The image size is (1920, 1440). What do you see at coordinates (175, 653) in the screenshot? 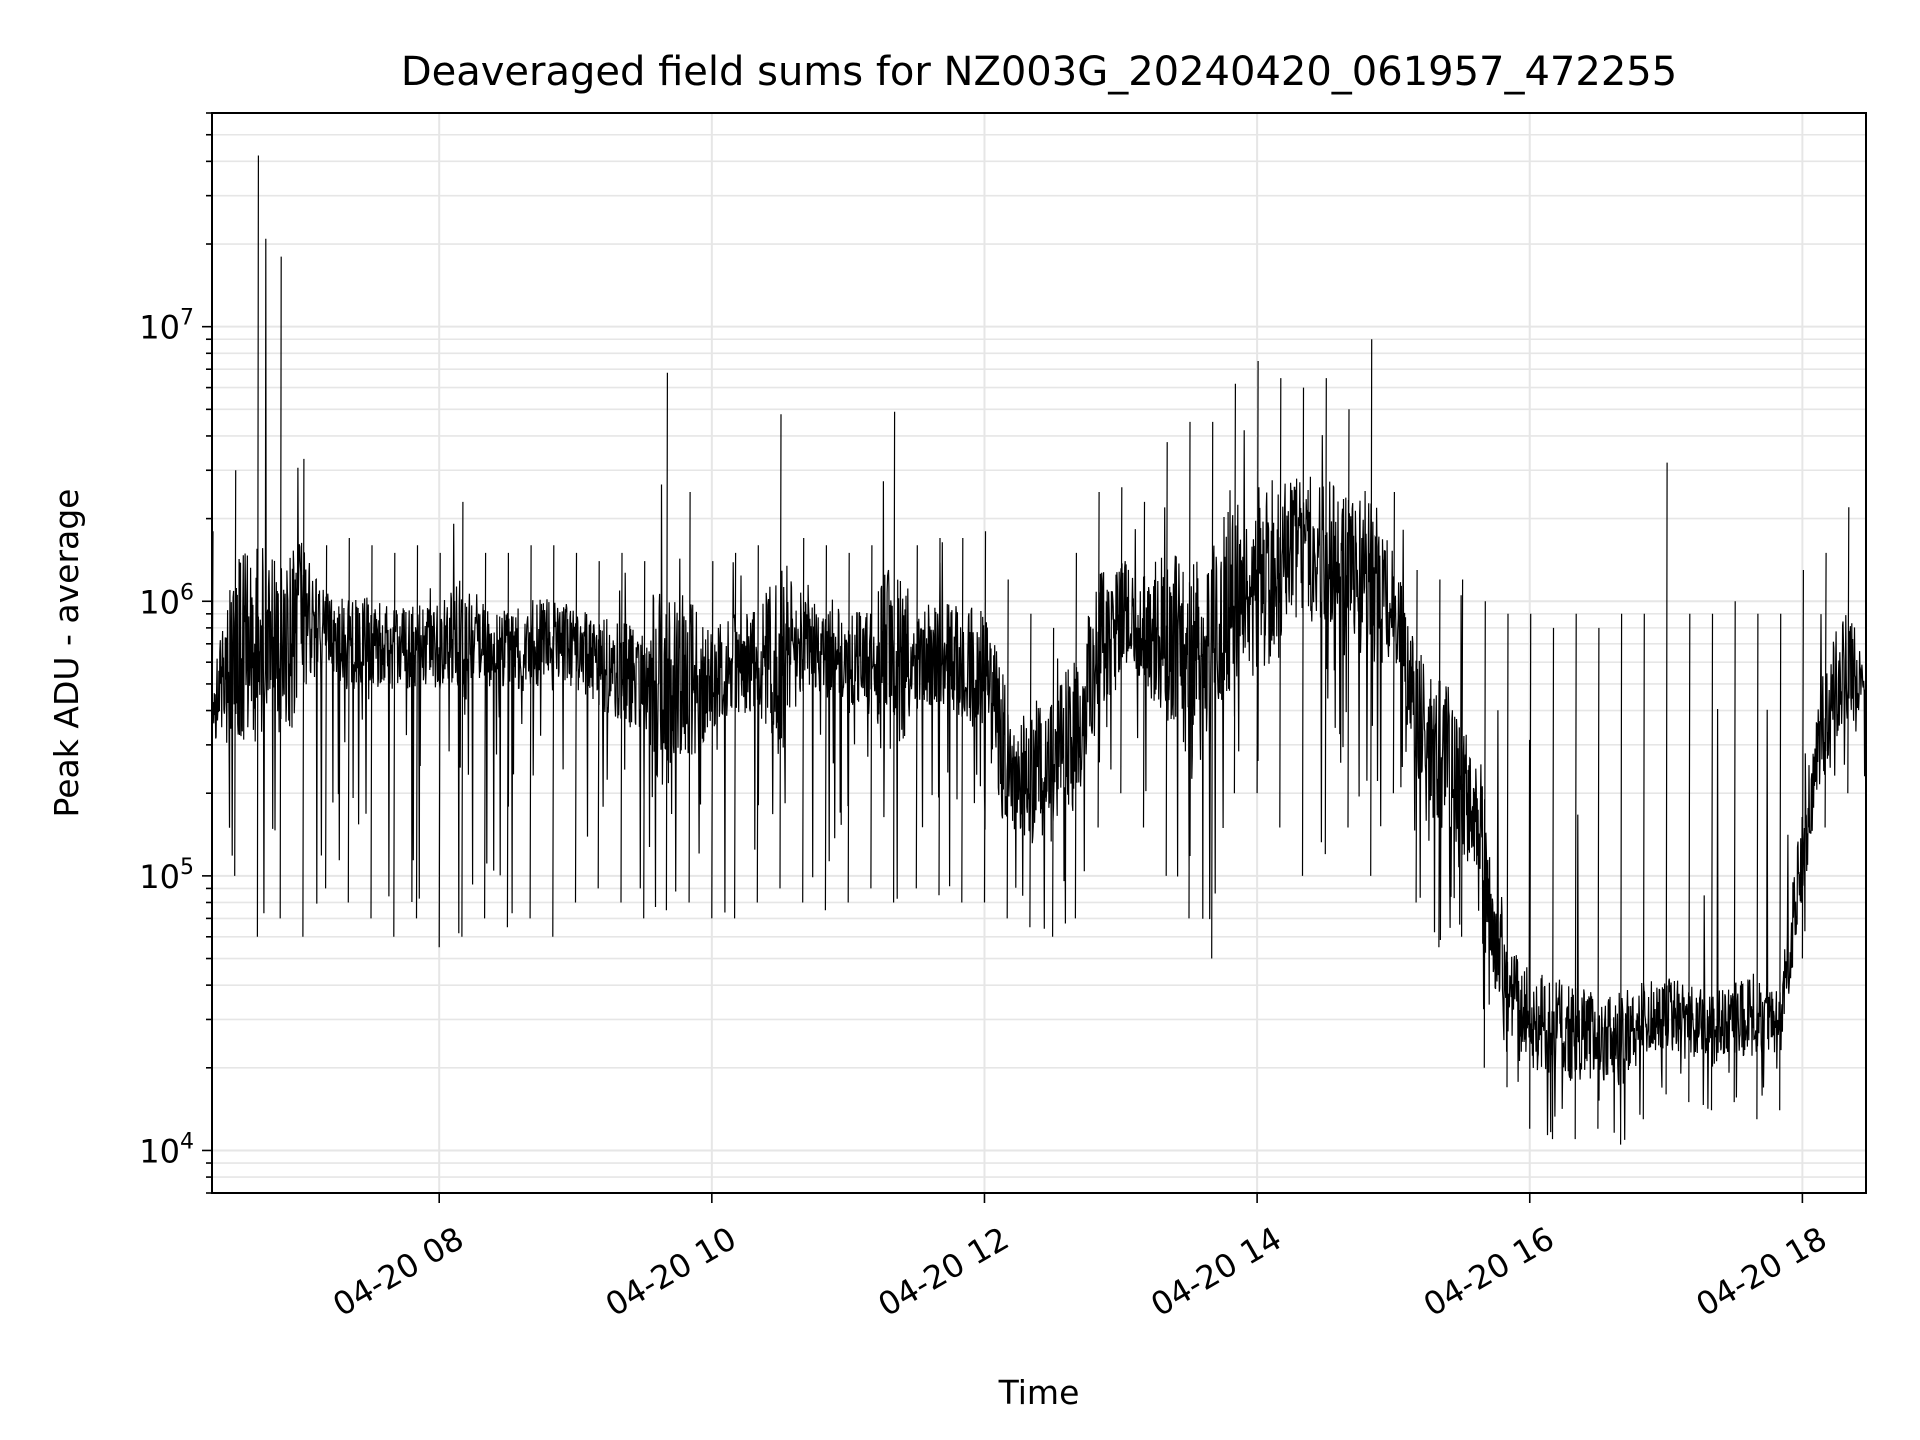
I see `y-axis-ticks: 104 105 106 107` at bounding box center [175, 653].